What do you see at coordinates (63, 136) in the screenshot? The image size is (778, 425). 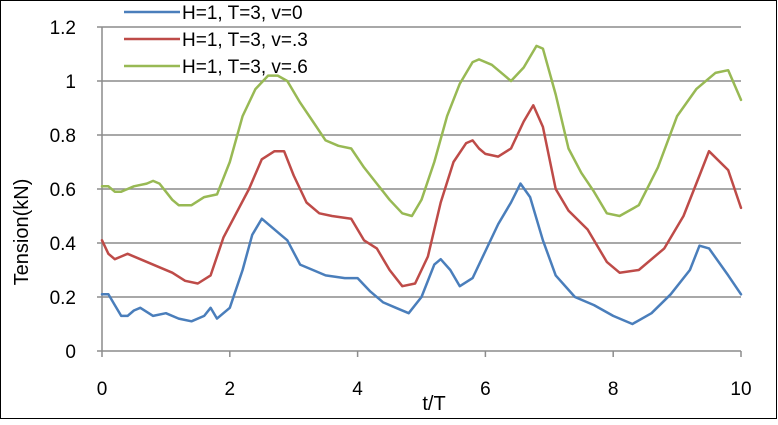 I see `y-tick-label: 0.8` at bounding box center [63, 136].